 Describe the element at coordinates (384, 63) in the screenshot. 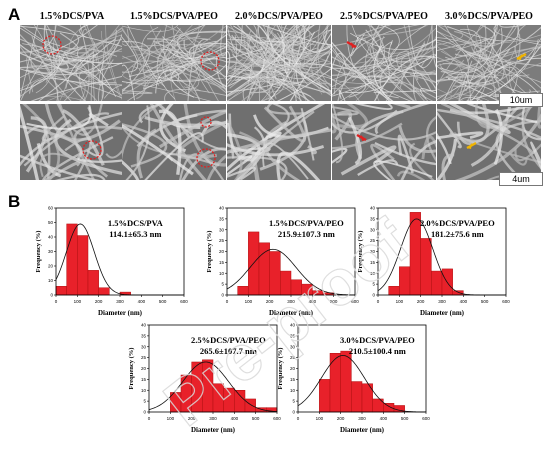

I see `sem-image-r1-c4` at that location.